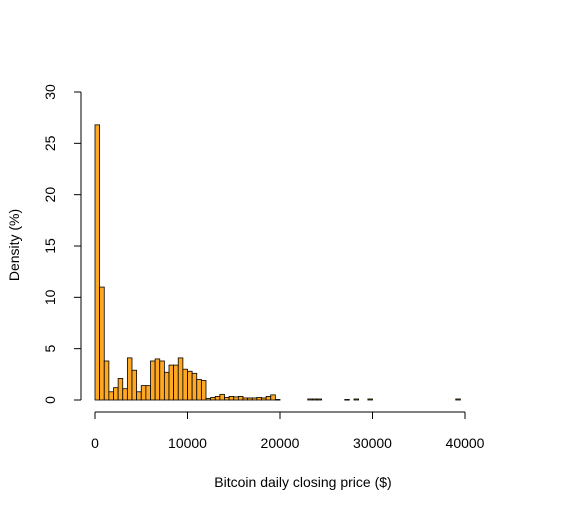  Describe the element at coordinates (187, 443) in the screenshot. I see `x-tick-label: 10000` at that location.